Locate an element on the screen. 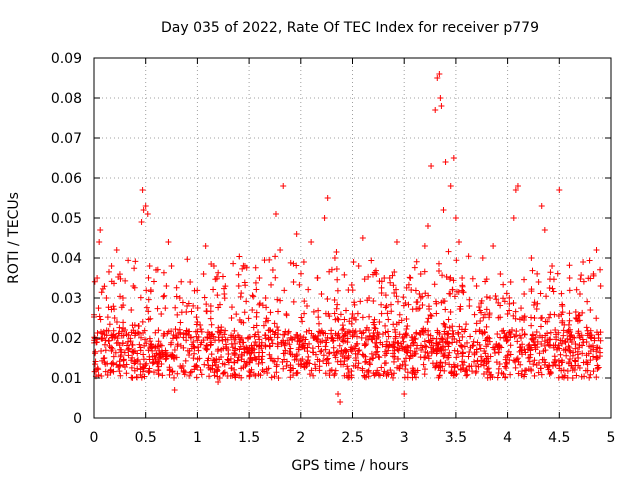 This screenshot has height=480, width=640. y-tick-label: 0.04 is located at coordinates (66, 259).